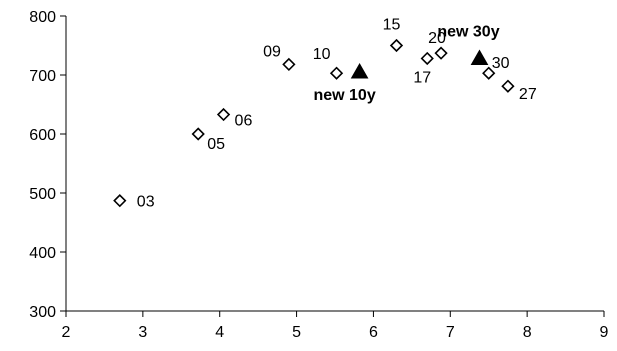  Describe the element at coordinates (422, 77) in the screenshot. I see `point-label: 17` at that location.